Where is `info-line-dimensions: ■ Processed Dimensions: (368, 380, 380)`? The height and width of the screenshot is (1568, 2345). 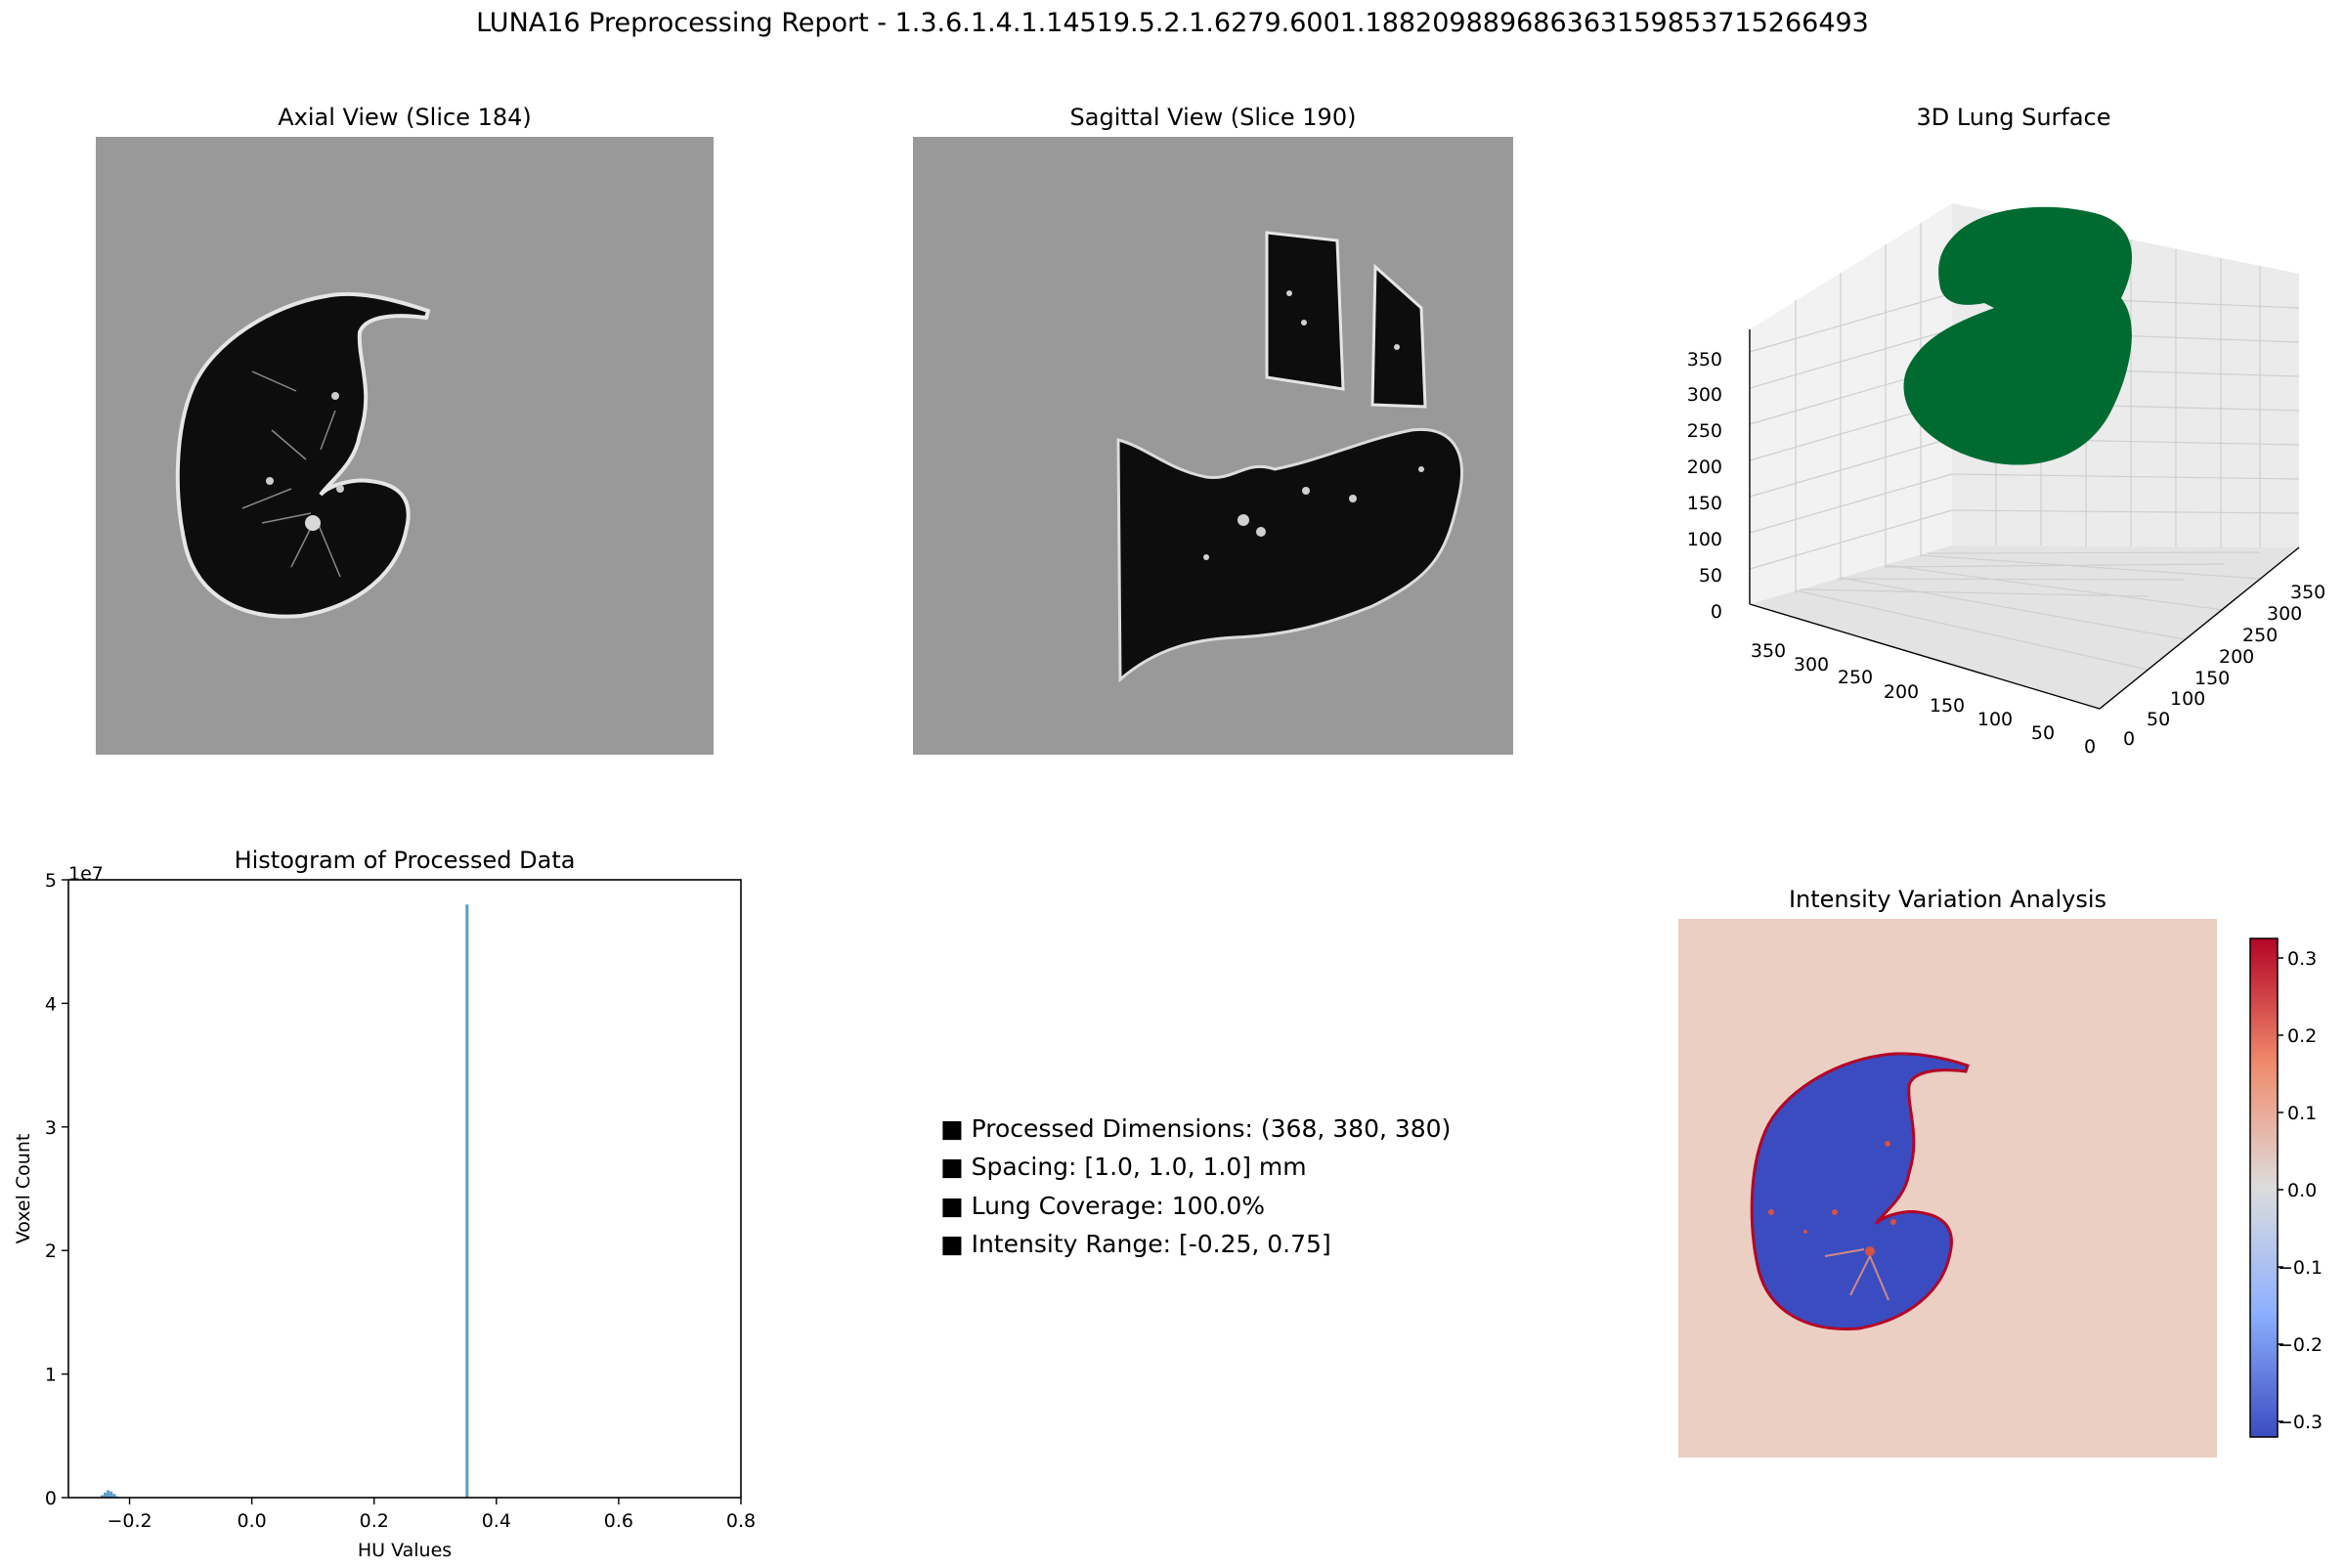 info-line-dimensions: ■ Processed Dimensions: (368, 380, 380) is located at coordinates (1195, 1128).